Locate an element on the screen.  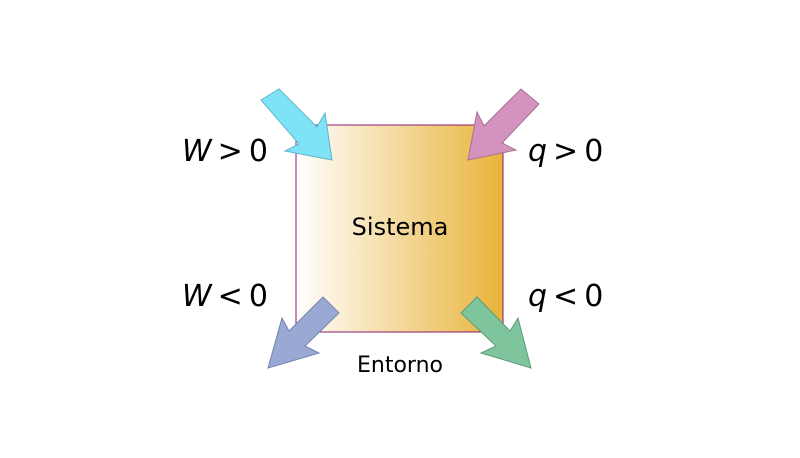
work-in-value: 0 is located at coordinates (258, 151).